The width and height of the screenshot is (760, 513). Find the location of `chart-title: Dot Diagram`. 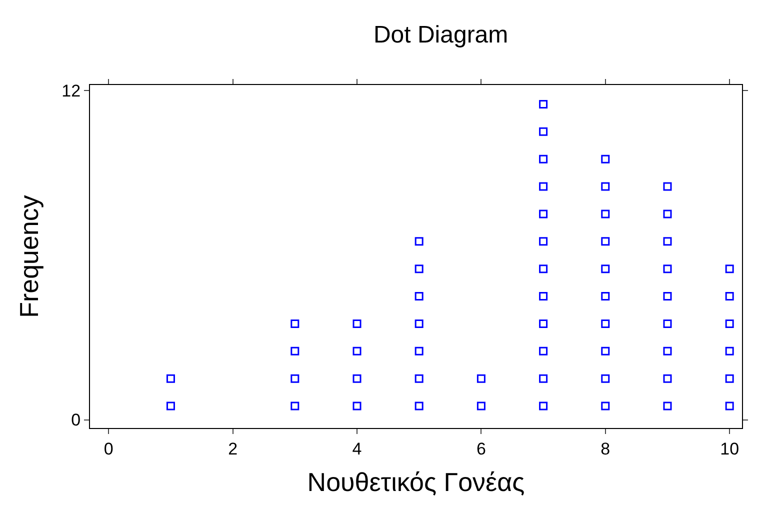

chart-title: Dot Diagram is located at coordinates (440, 34).